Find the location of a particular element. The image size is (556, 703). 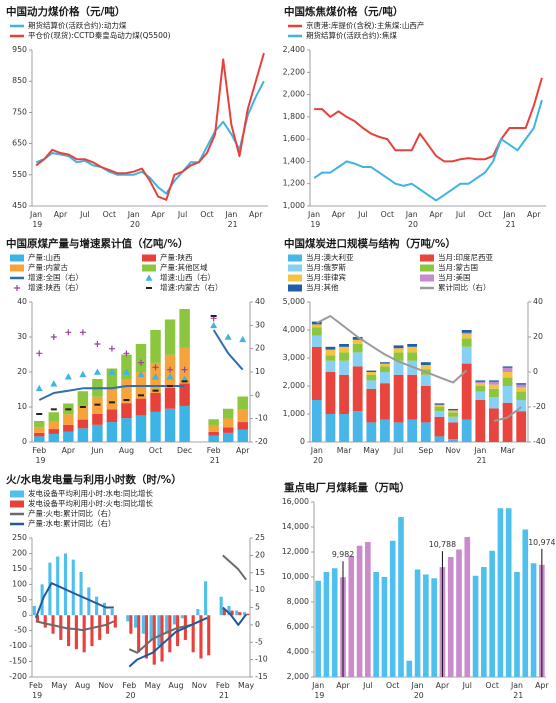

y-tick-label: 3,000 is located at coordinates (294, 357).